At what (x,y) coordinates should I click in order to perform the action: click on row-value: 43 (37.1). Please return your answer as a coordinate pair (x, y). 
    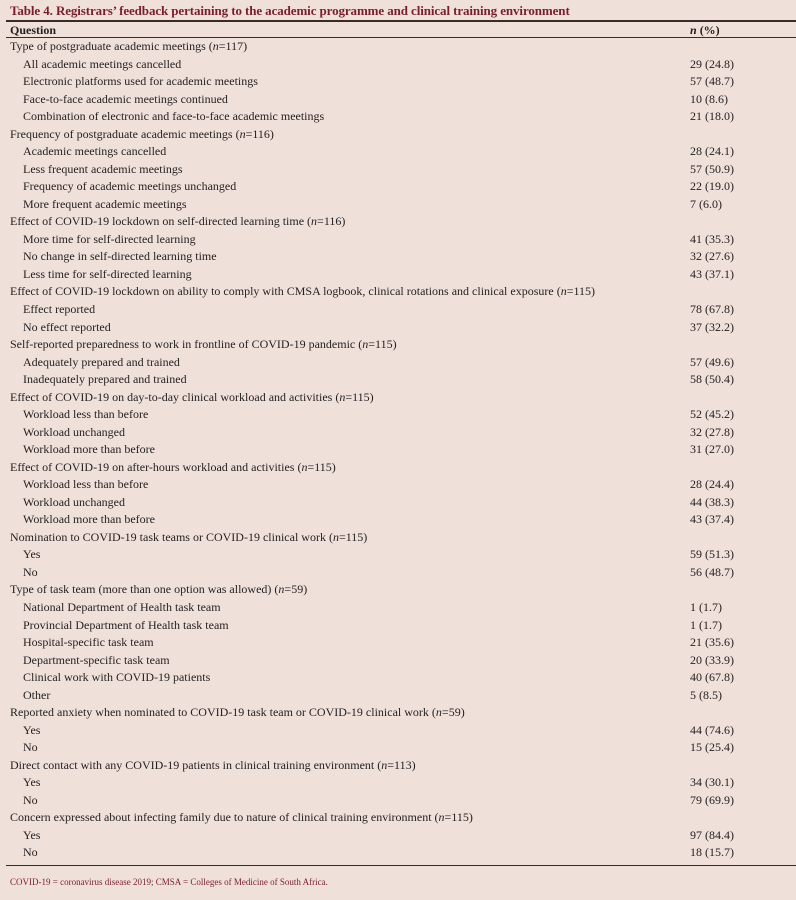
    Looking at the image, I should click on (712, 273).